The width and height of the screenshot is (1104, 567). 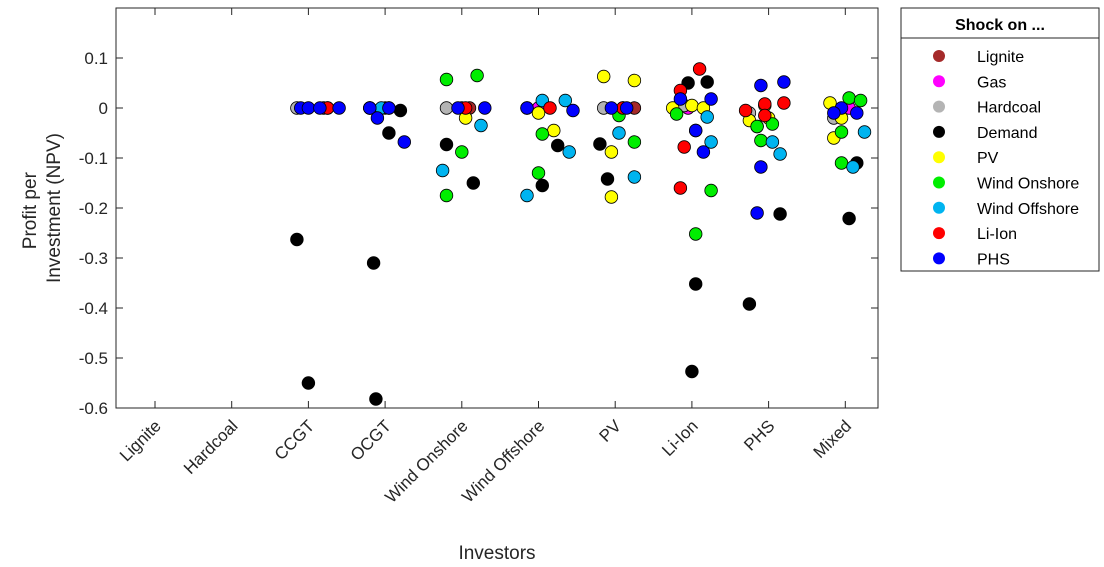 I want to click on y-tick-label: -0.6, so click(x=93, y=408).